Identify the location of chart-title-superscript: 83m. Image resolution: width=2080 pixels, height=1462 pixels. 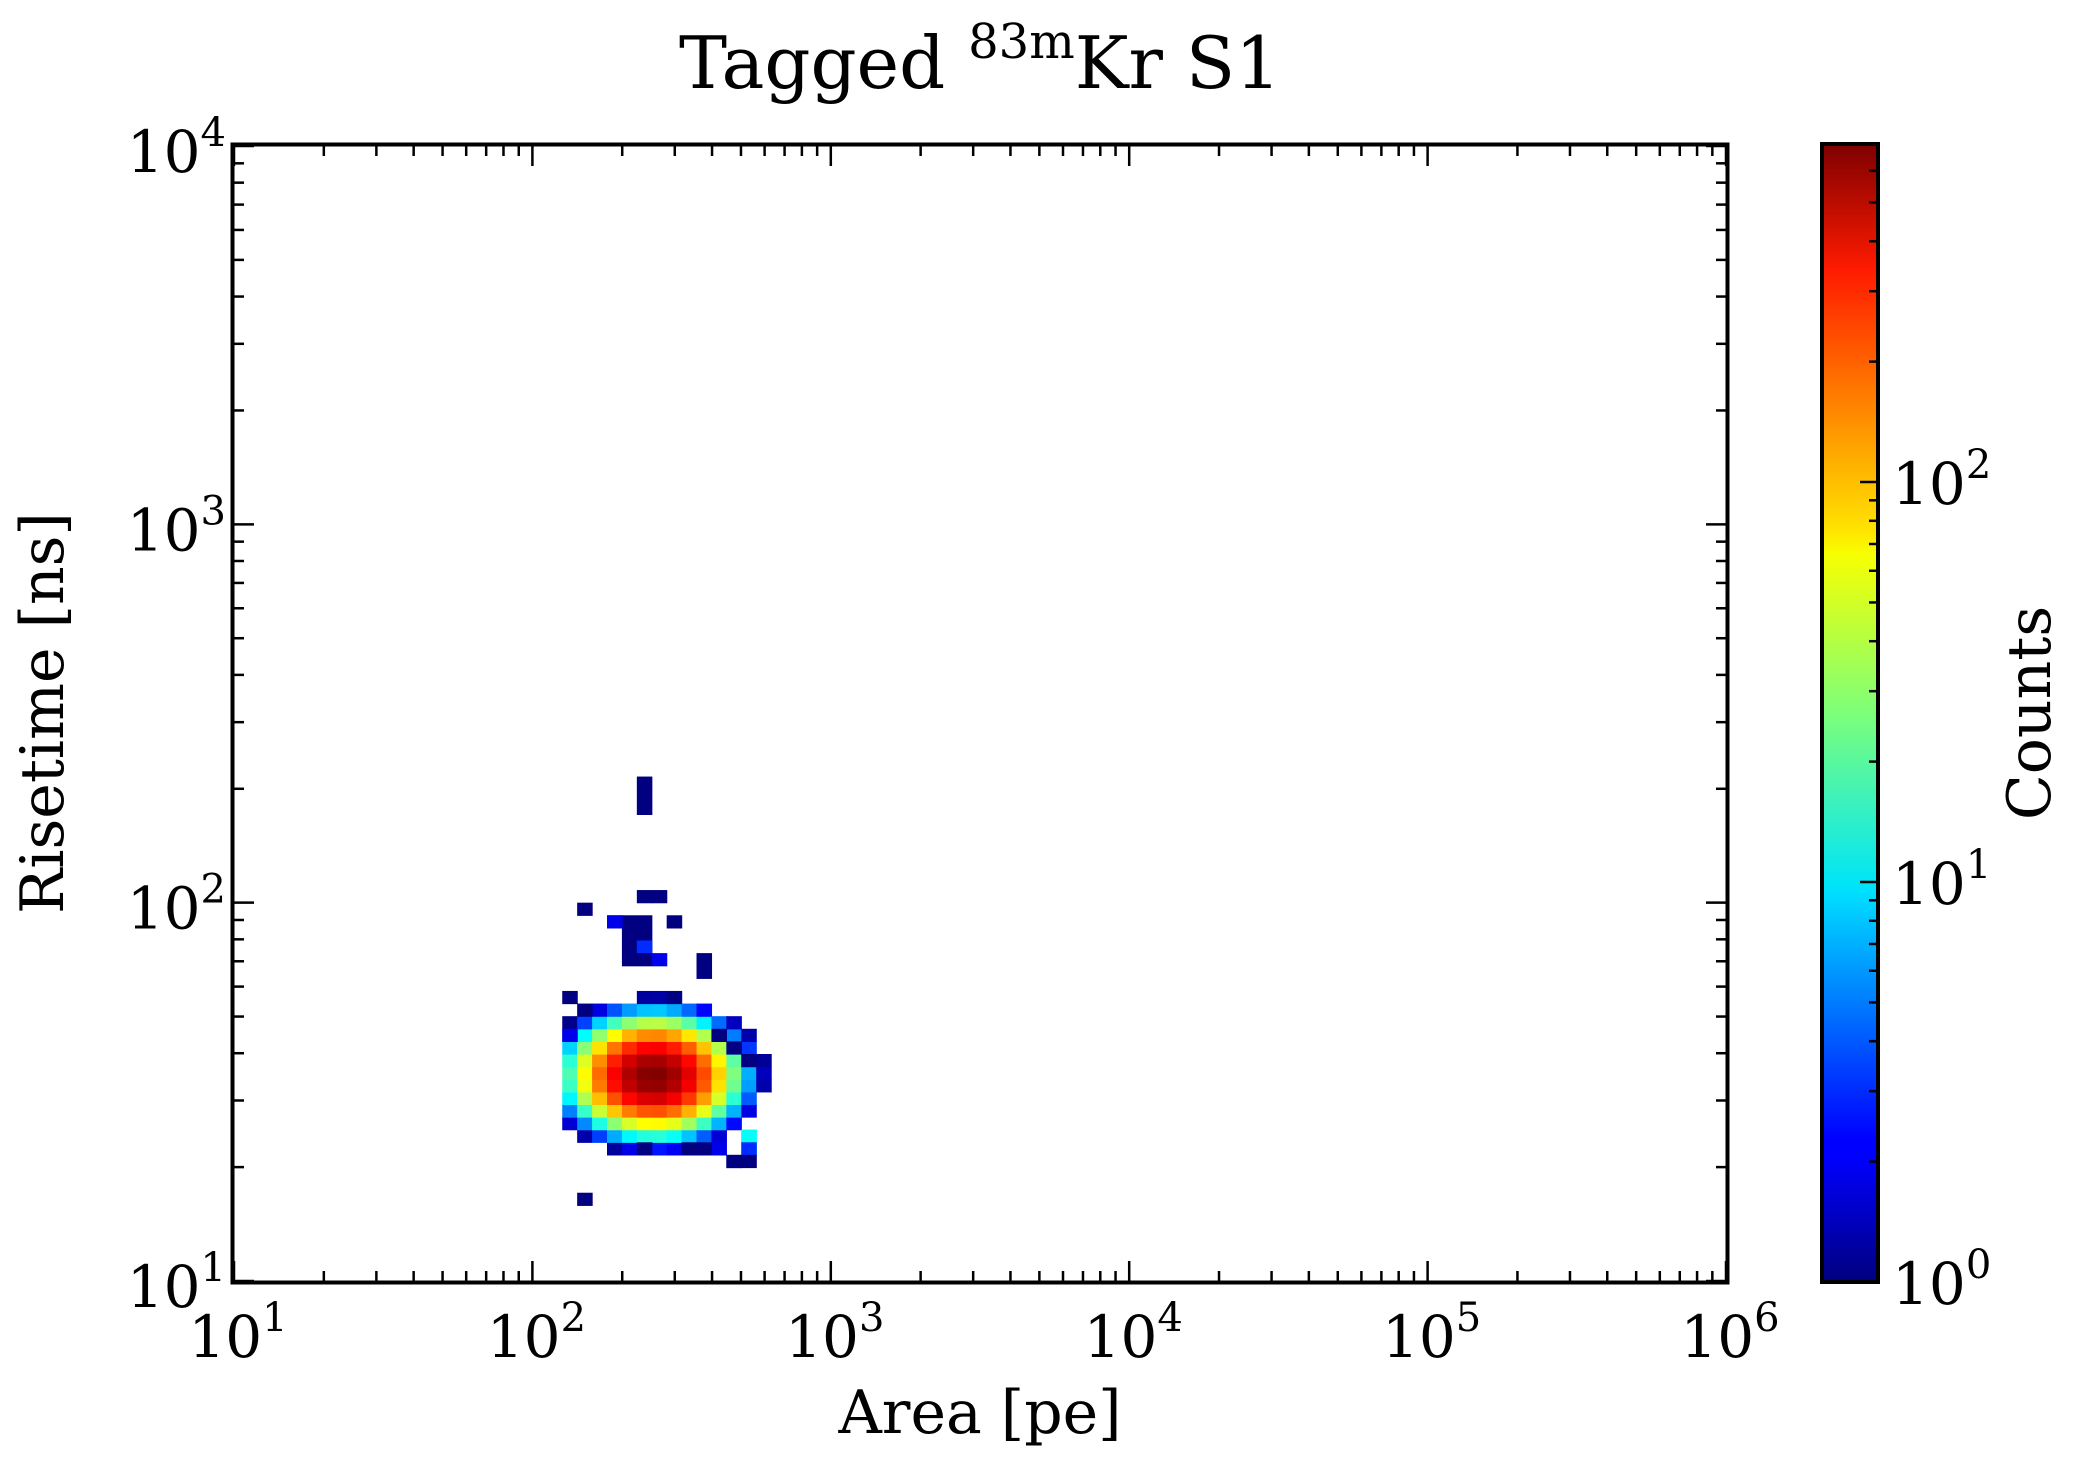
(1021, 42).